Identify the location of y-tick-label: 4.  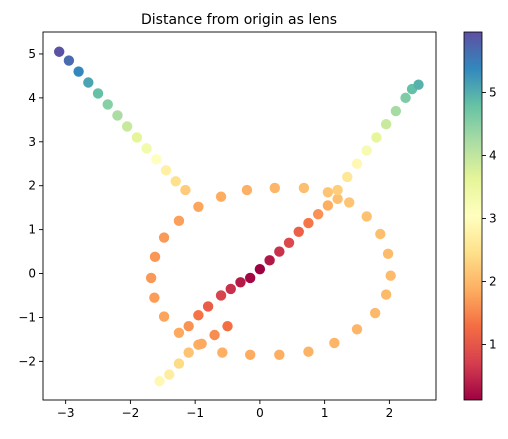
(32, 98).